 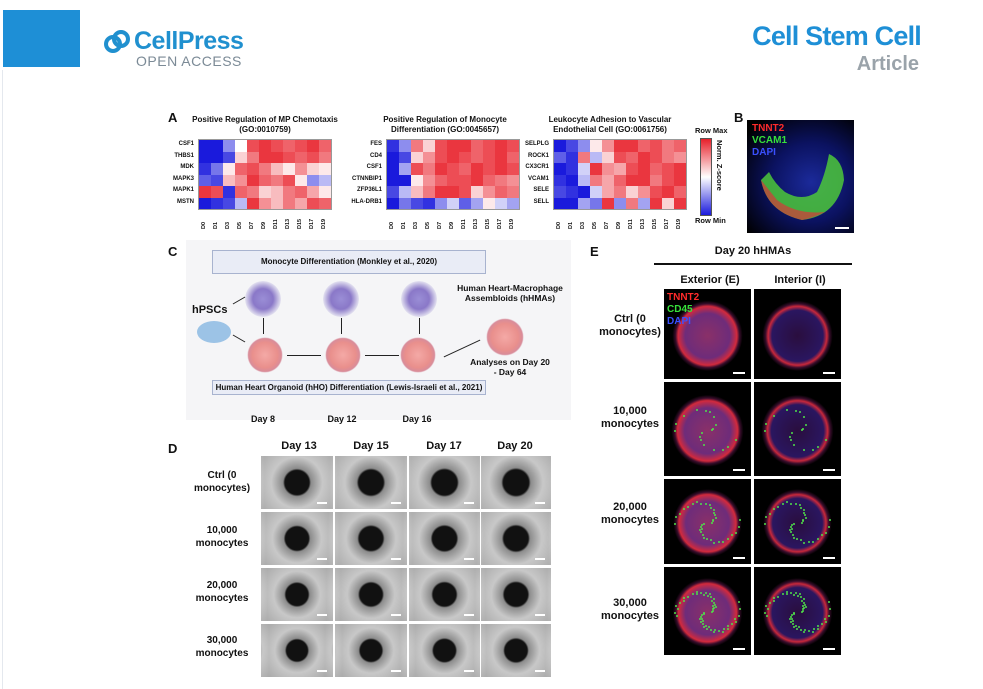 What do you see at coordinates (800, 280) in the screenshot?
I see `e-col-interior: Interior (I)` at bounding box center [800, 280].